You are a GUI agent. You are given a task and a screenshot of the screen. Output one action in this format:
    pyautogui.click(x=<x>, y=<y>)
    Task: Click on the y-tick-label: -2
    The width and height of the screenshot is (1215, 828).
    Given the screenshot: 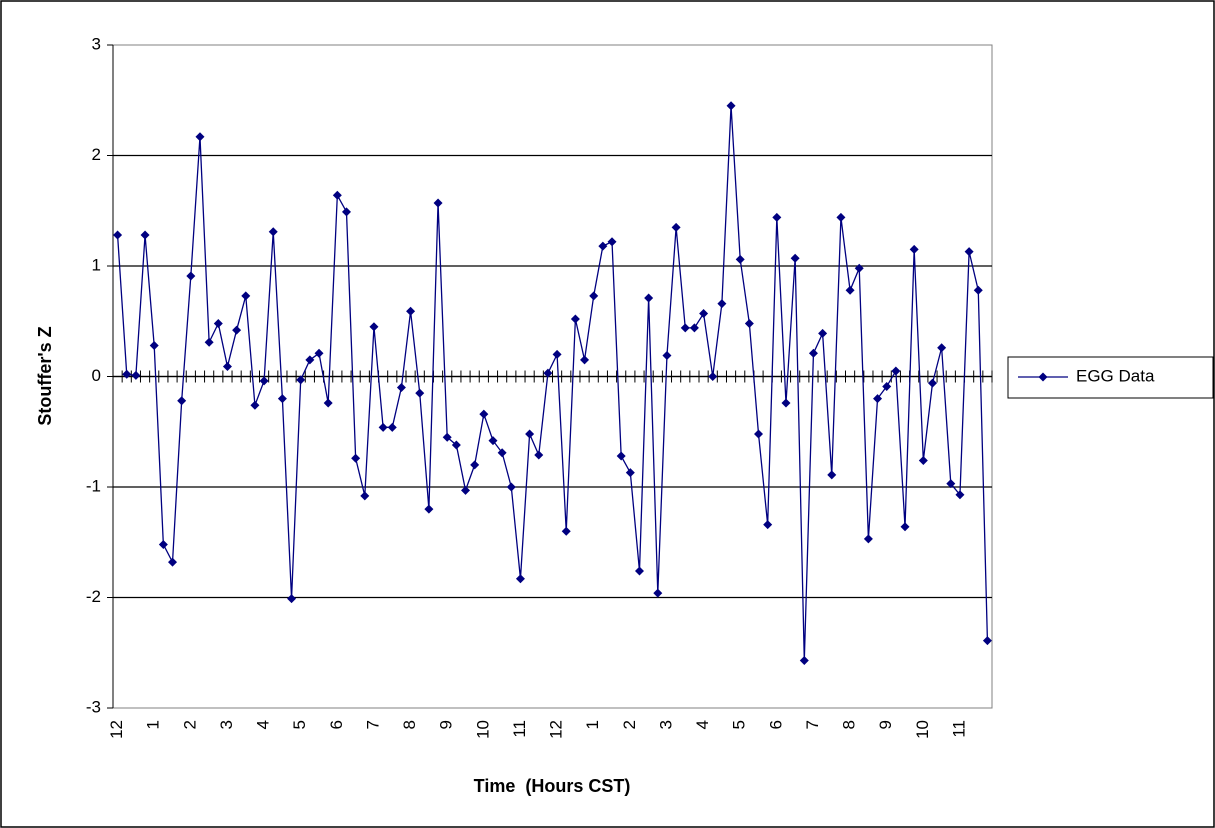 What is the action you would take?
    pyautogui.click(x=93, y=596)
    